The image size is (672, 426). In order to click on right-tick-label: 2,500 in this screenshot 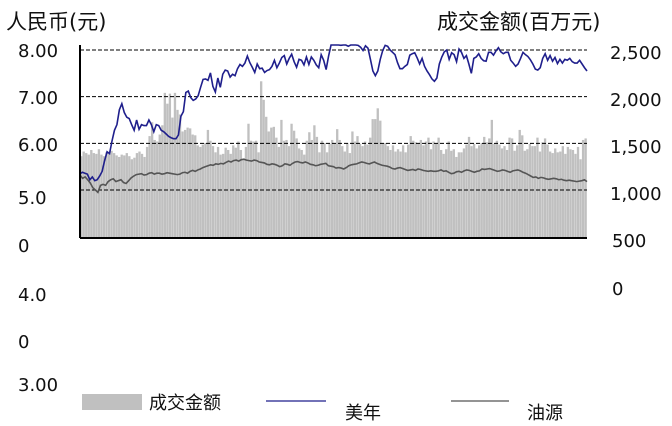, I will do `click(636, 53)`.